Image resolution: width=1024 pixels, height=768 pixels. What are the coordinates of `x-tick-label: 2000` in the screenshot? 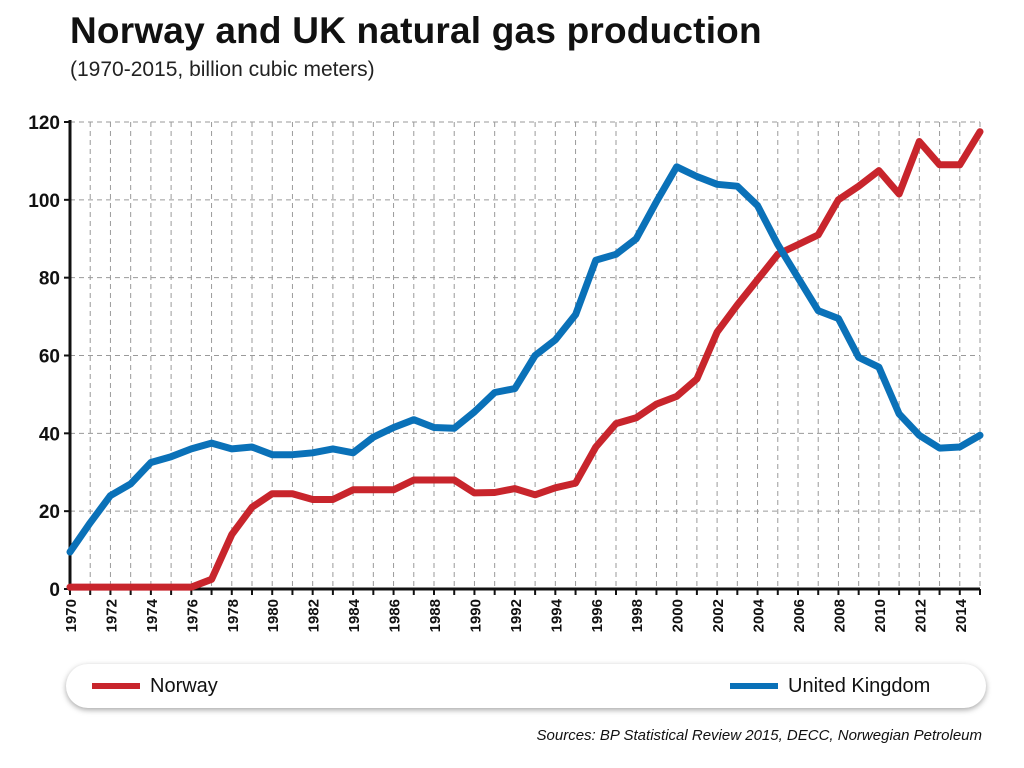 It's located at (678, 615).